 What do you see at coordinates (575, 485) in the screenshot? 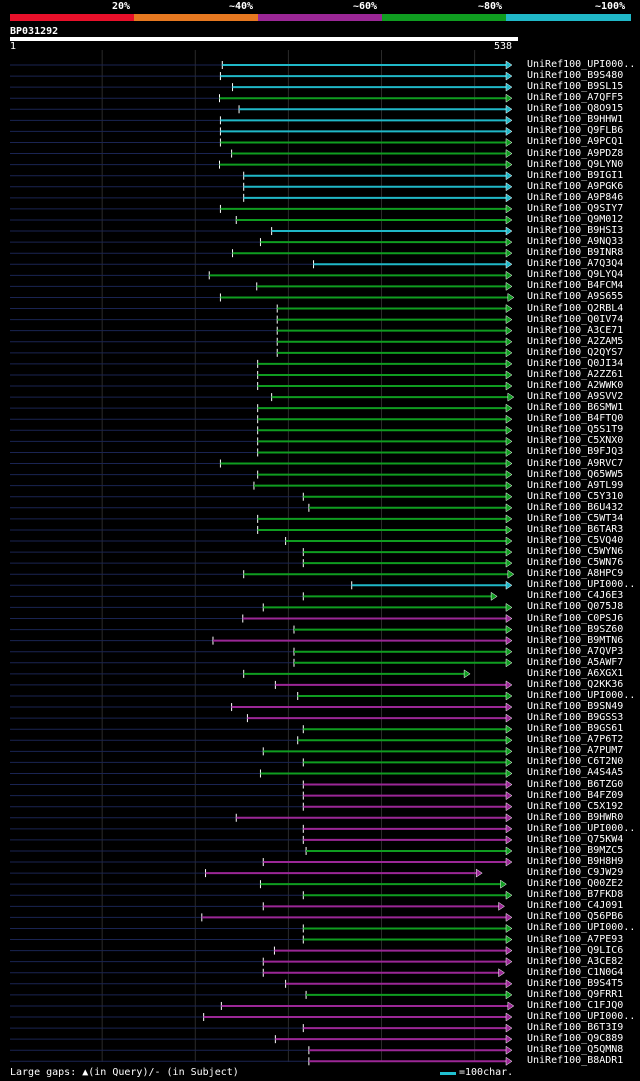
I see `hit-label: UniRef100_A9TL99` at bounding box center [575, 485].